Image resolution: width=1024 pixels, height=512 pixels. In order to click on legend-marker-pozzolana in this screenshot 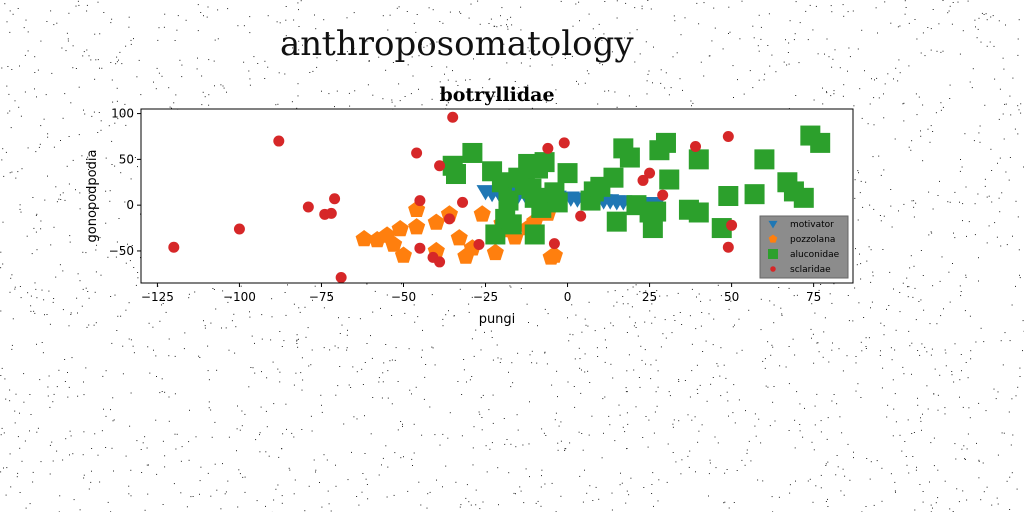, I will do `click(773, 238)`.